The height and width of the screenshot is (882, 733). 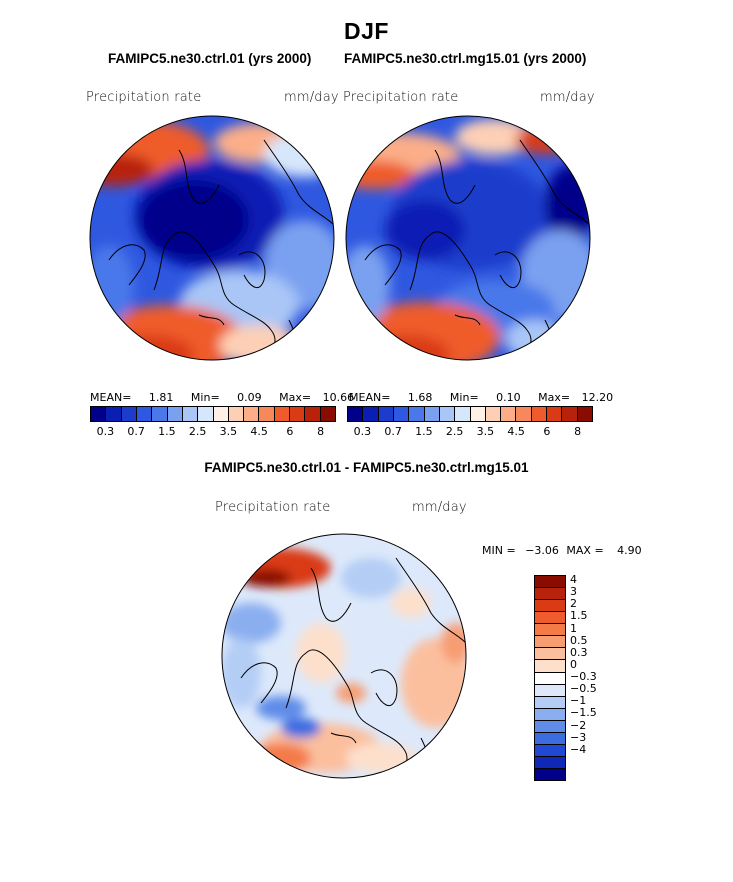 What do you see at coordinates (161, 397) in the screenshot?
I see `panel-1-mean-value: 1.81` at bounding box center [161, 397].